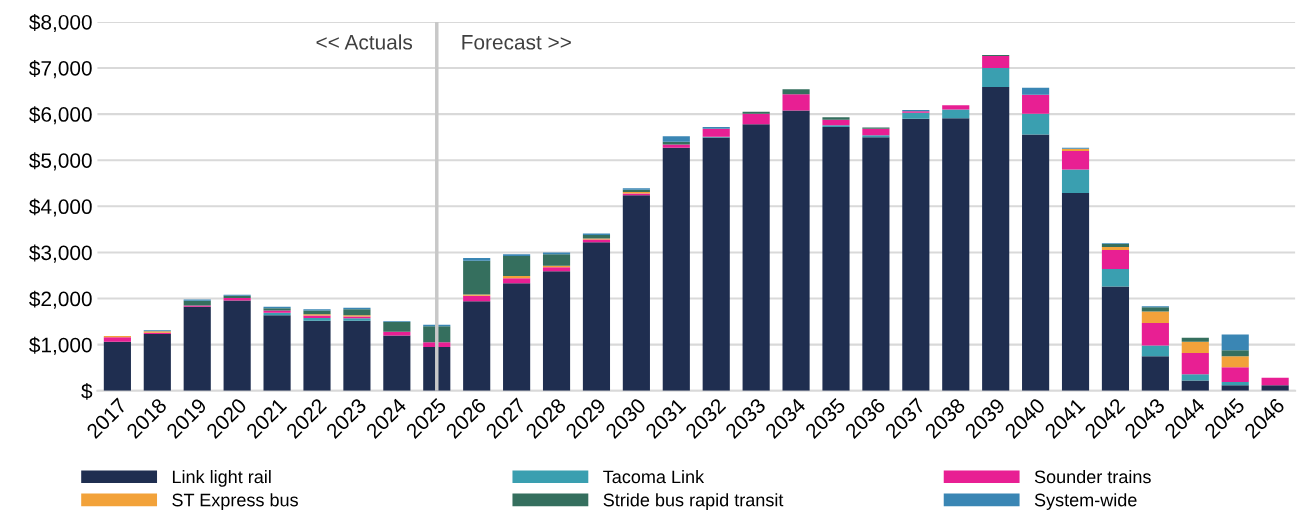  I want to click on y-tick-label: $3,000, so click(60, 253).